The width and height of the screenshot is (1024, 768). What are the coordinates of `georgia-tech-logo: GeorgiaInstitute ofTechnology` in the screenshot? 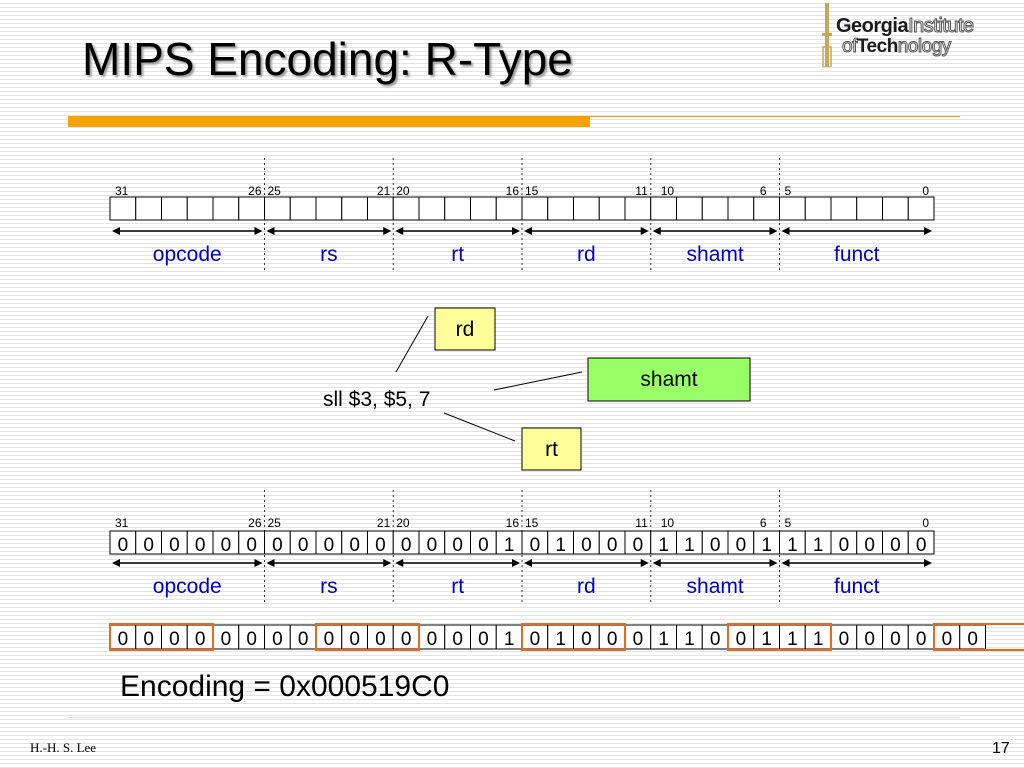 It's located at (917, 35).